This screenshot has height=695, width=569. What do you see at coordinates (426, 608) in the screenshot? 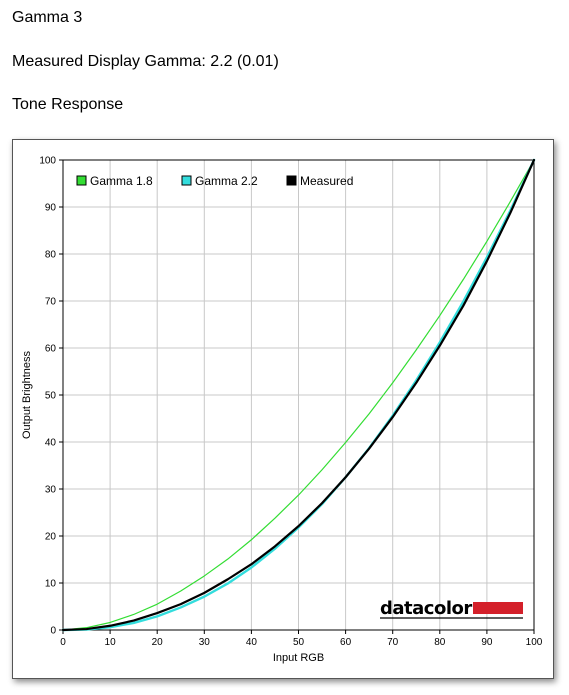
I see `datacolor-logo-text: datacolor` at bounding box center [426, 608].